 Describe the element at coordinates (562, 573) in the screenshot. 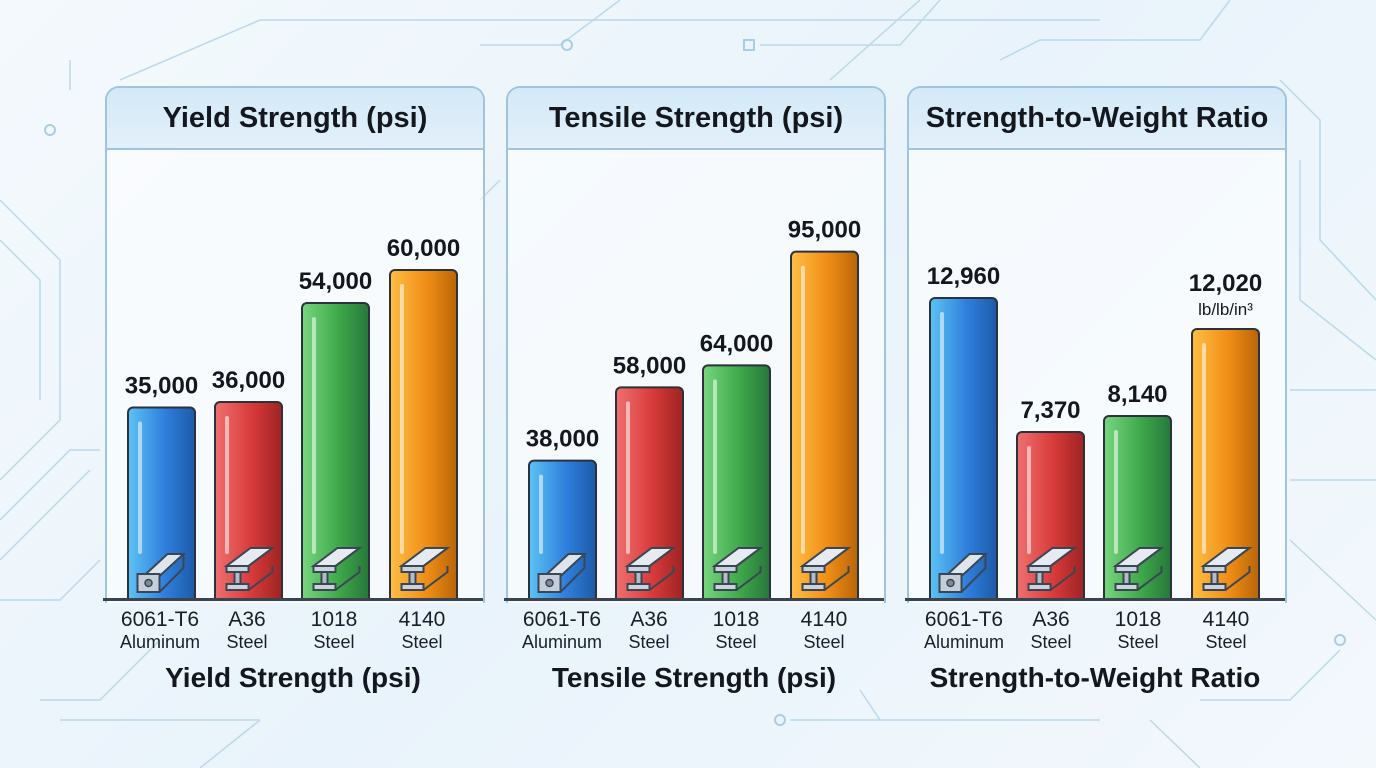

I see `tensile-aluminum-extrusion-icon` at that location.